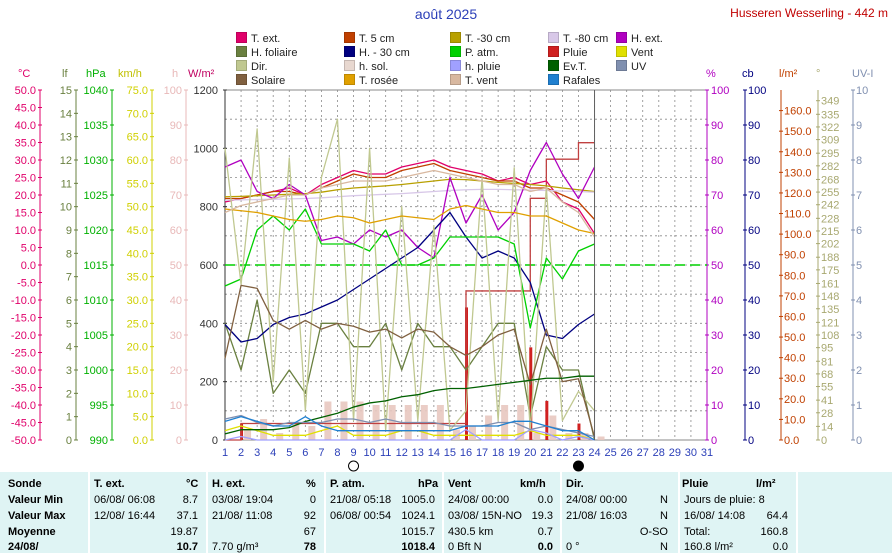  I want to click on x-tick-label: 29, so click(675, 453).